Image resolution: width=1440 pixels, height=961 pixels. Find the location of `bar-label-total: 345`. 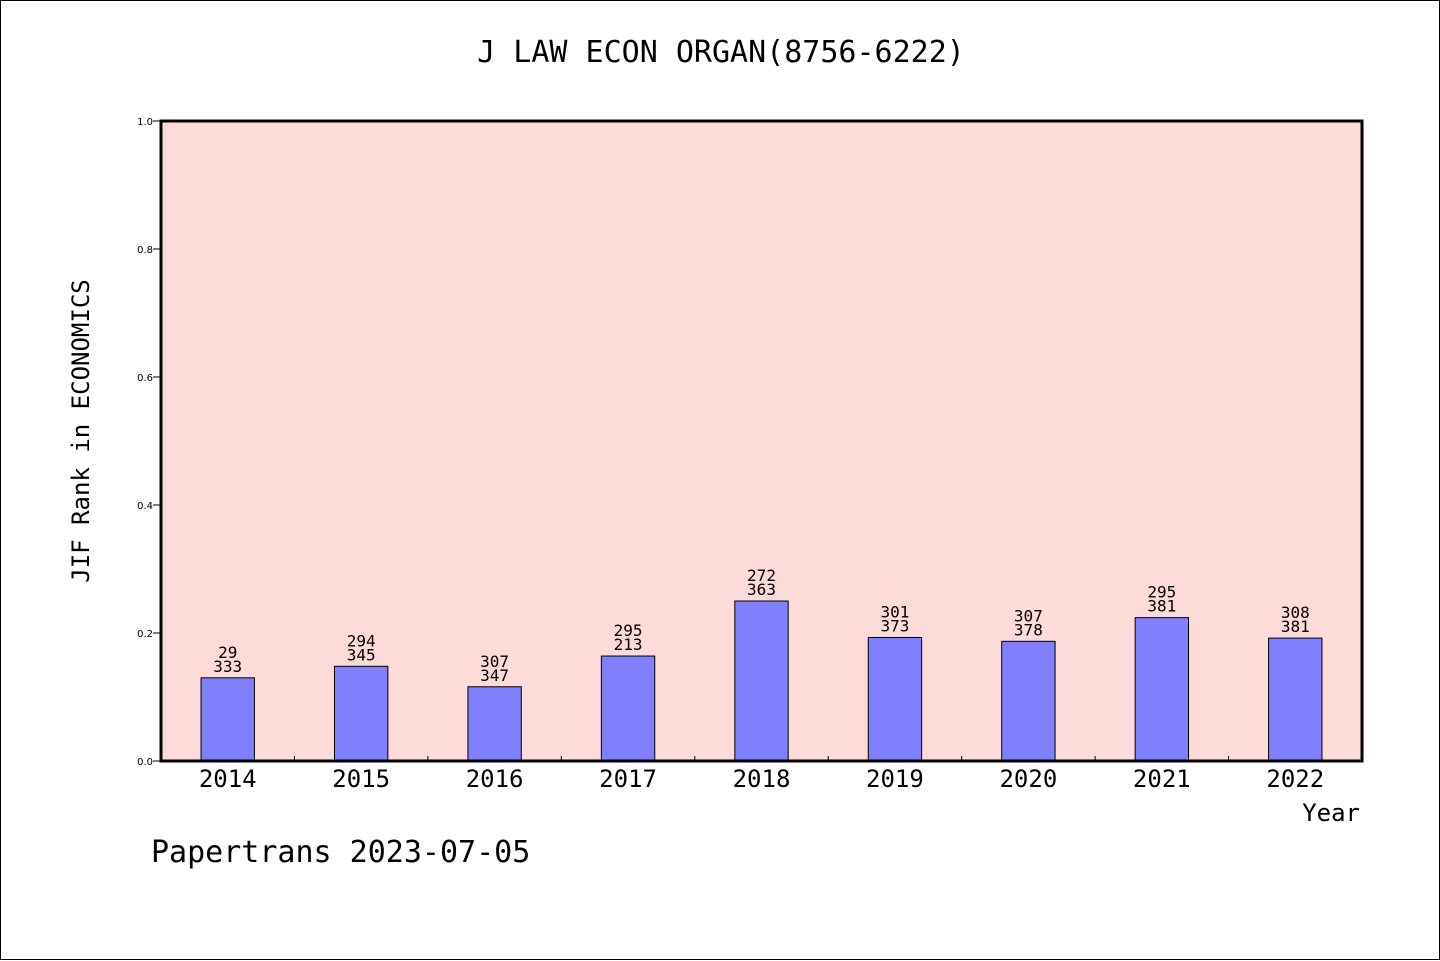

bar-label-total: 345 is located at coordinates (361, 654).